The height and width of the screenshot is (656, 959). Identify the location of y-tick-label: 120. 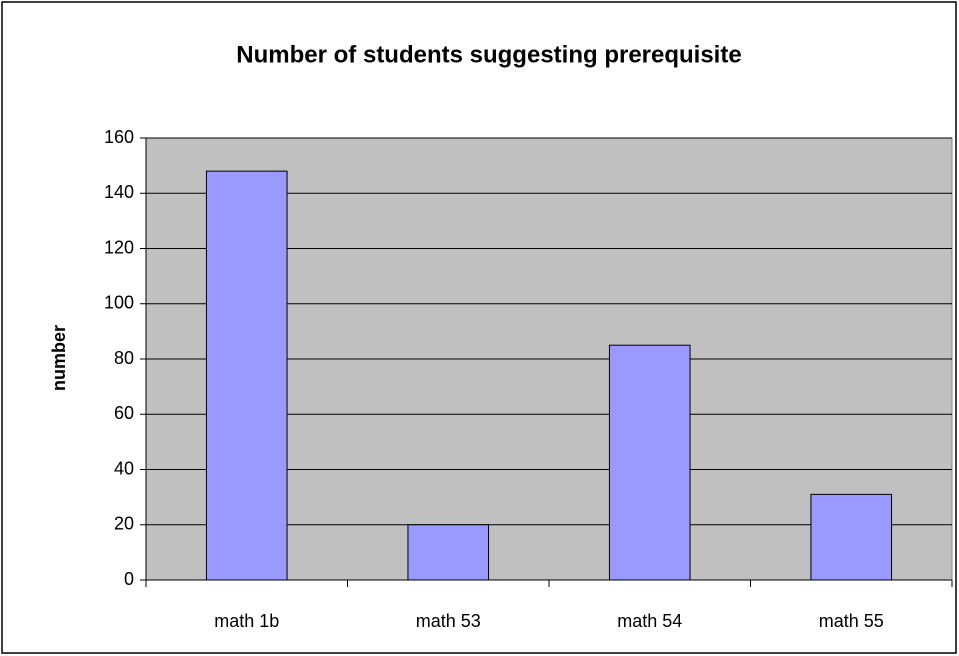
(119, 247).